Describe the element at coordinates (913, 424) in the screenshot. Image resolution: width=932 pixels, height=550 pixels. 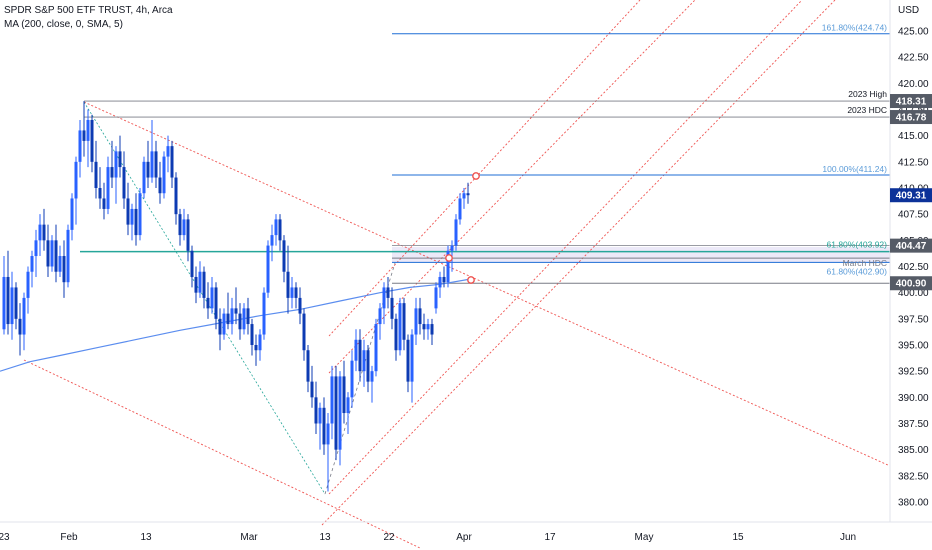
I see `y-tick-label: 387.50` at that location.